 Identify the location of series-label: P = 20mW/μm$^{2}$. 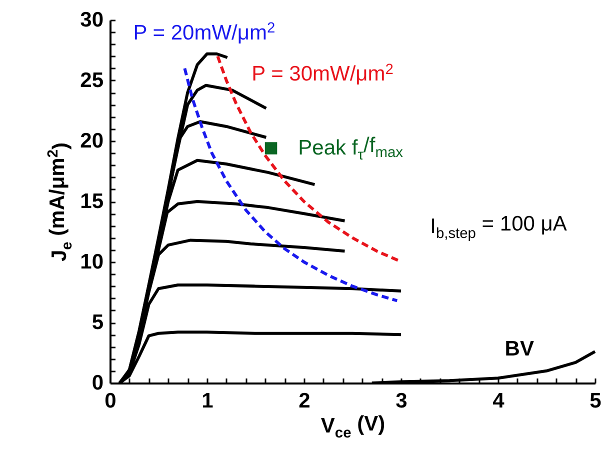
(204, 32).